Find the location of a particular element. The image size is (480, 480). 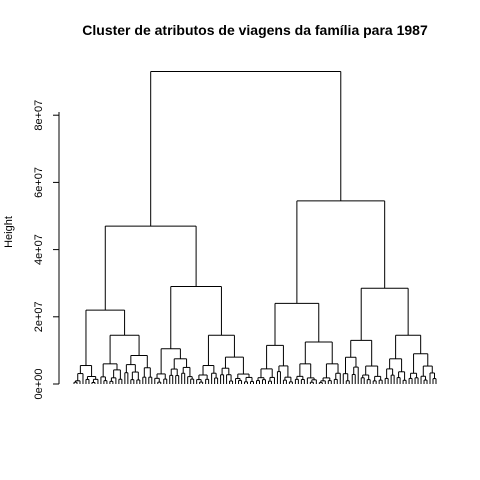

y-tick-label: 2e+07 is located at coordinates (39, 316).